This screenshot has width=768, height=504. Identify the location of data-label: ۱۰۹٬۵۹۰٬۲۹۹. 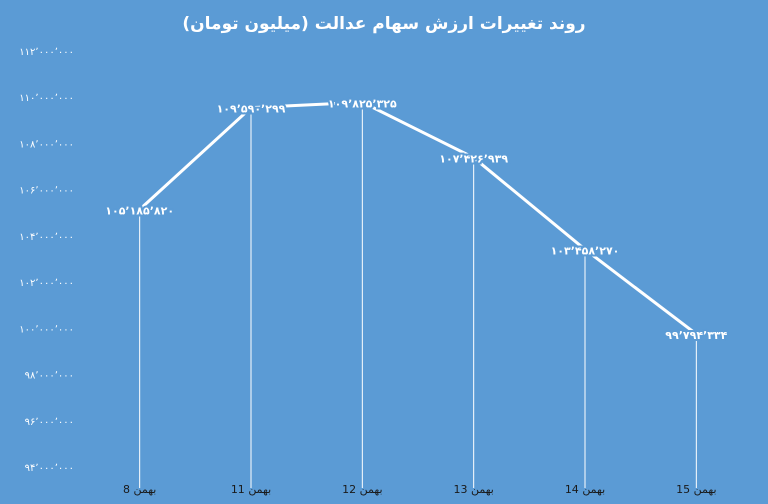
(251, 109).